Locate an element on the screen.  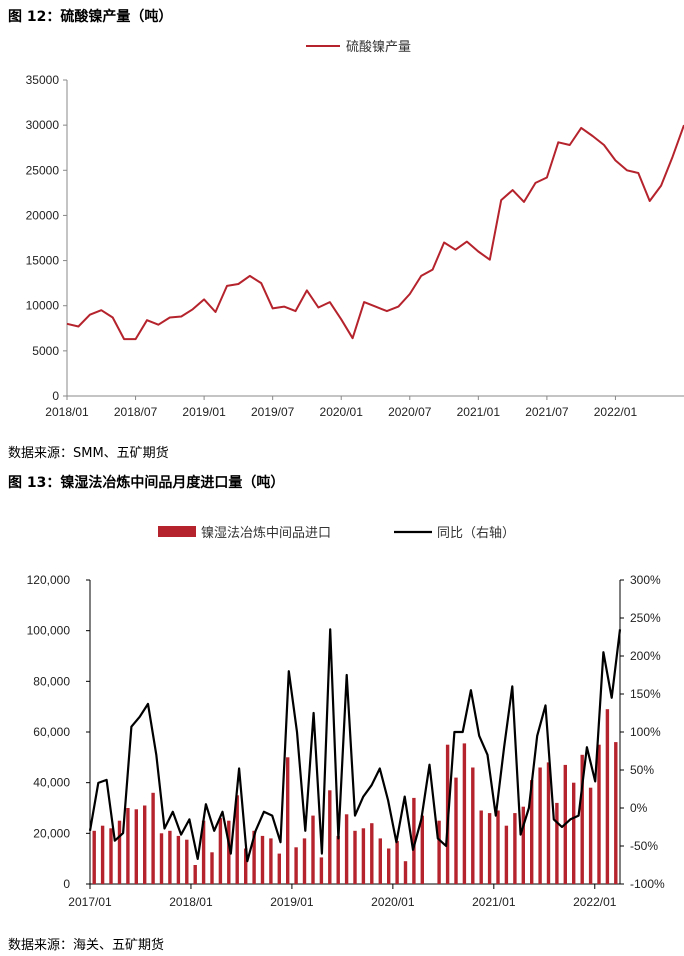
chart1-y-tick-label: 35000 is located at coordinates (43, 80).